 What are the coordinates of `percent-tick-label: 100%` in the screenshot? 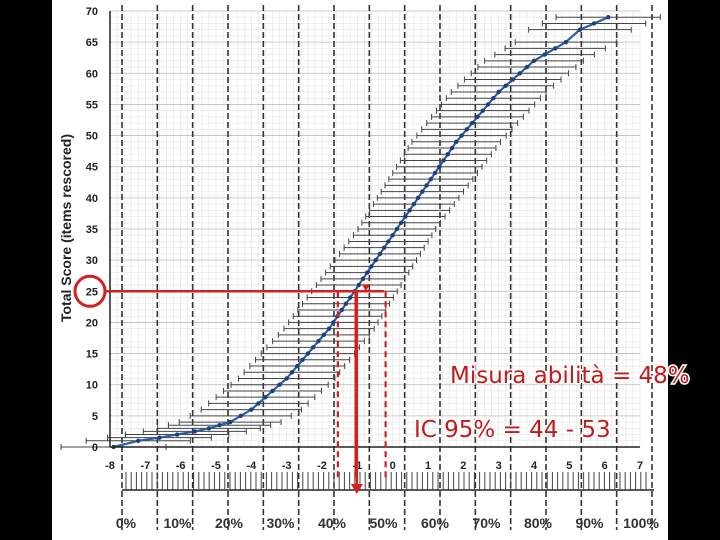 It's located at (641, 523).